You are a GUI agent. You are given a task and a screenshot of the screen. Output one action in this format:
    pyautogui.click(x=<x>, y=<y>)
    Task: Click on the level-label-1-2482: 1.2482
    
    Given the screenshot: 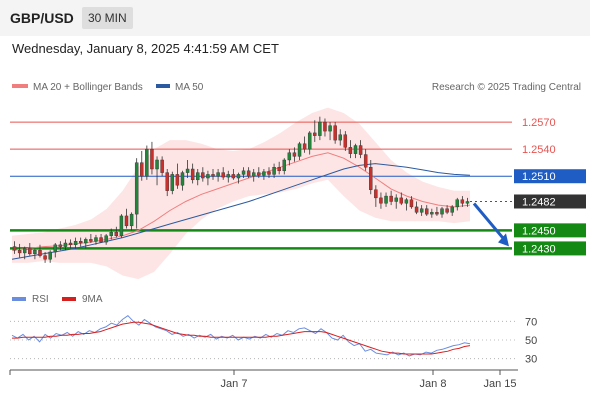 What is the action you would take?
    pyautogui.click(x=539, y=202)
    